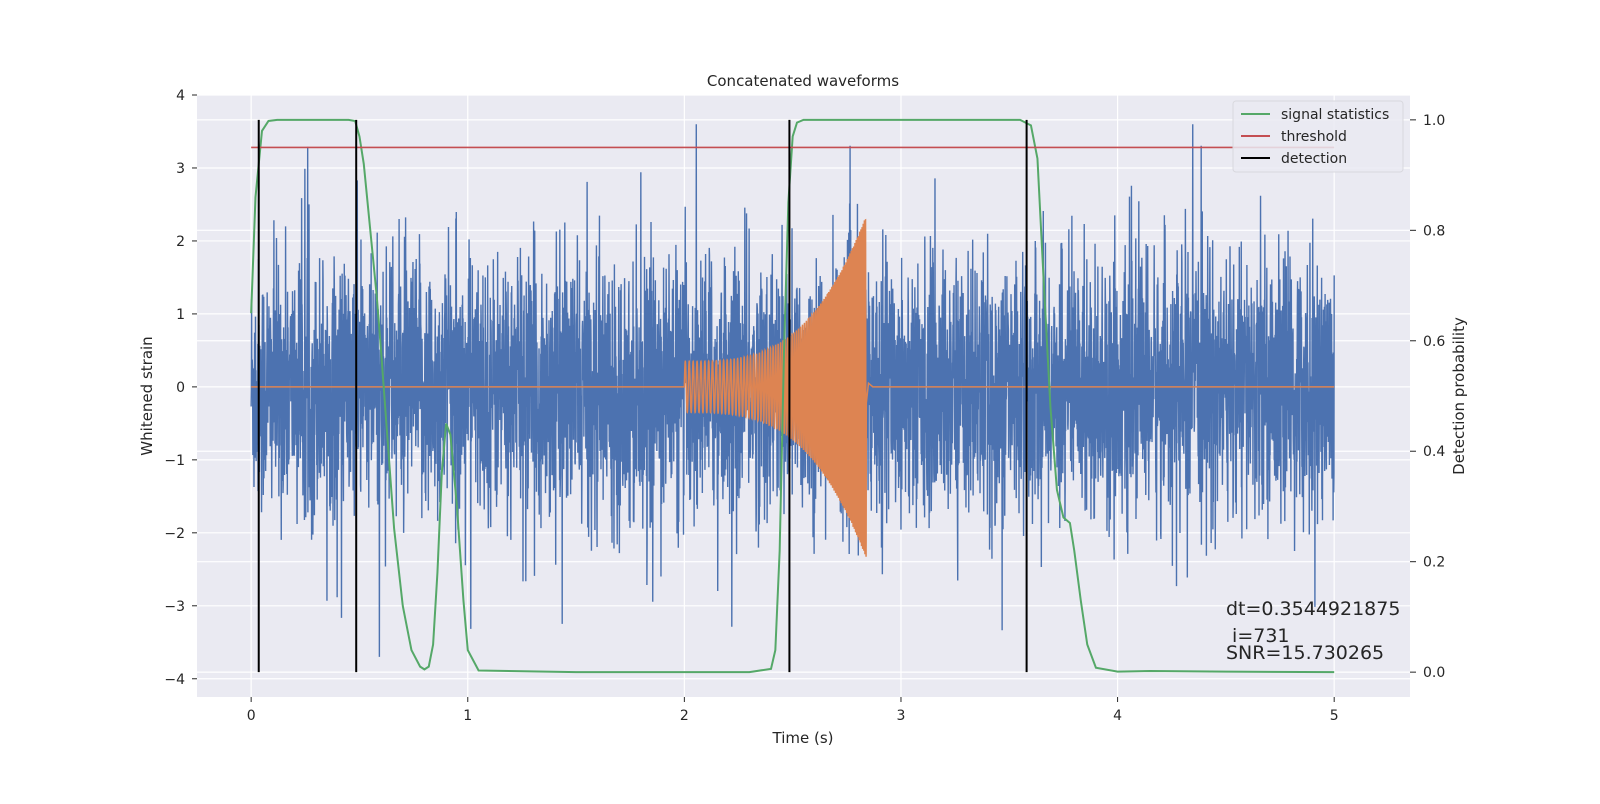 The image size is (1600, 804). Describe the element at coordinates (180, 315) in the screenshot. I see `y-left-tick-label: 1` at that location.